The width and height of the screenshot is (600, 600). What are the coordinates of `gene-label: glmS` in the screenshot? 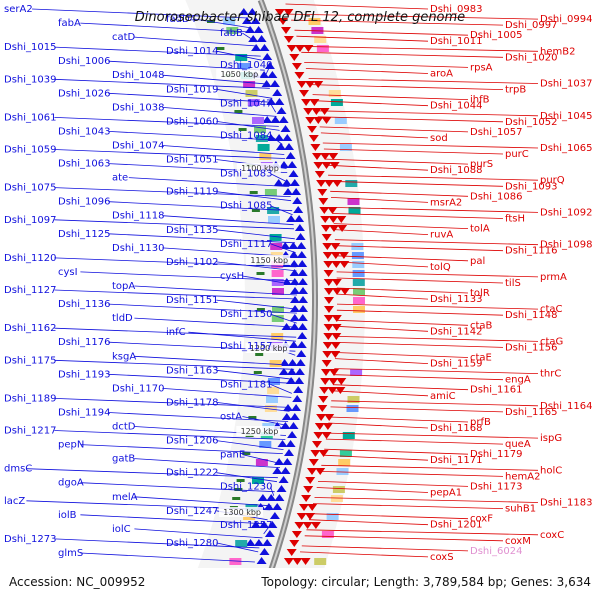 It's located at (70, 553).